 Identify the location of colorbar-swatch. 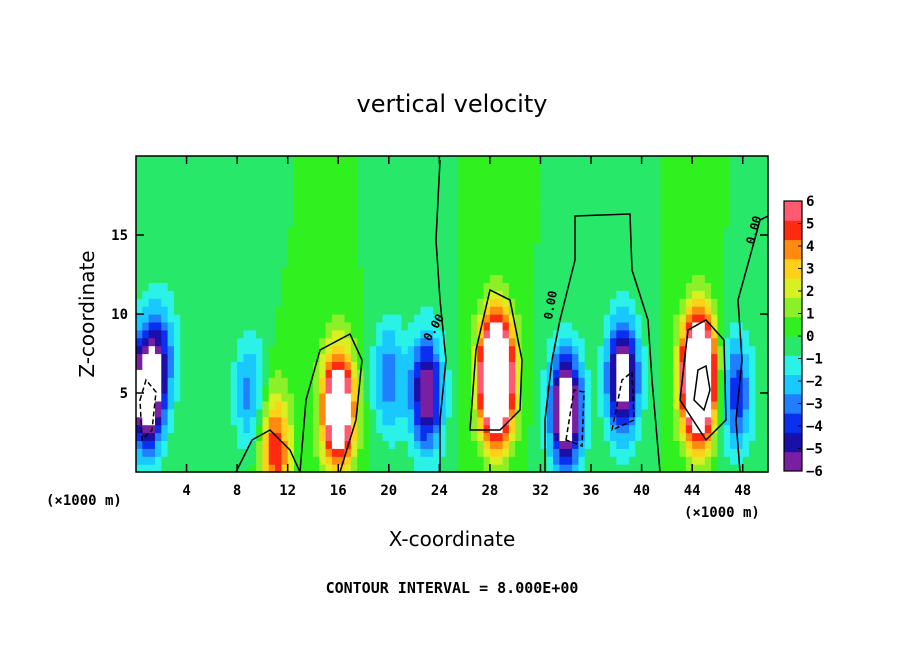
(793, 403).